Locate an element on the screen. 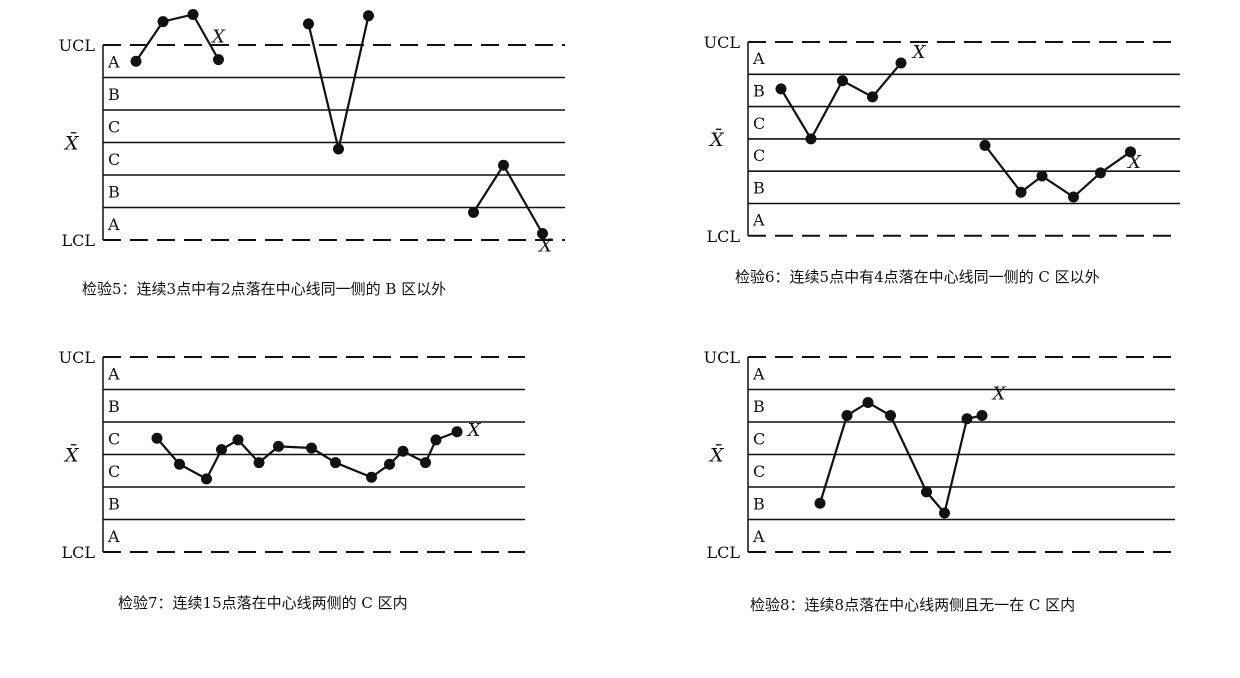 The image size is (1240, 678). caption-test5: 检验5：连续3点中有2点落在中心线同一侧的 B 区以外 is located at coordinates (264, 289).